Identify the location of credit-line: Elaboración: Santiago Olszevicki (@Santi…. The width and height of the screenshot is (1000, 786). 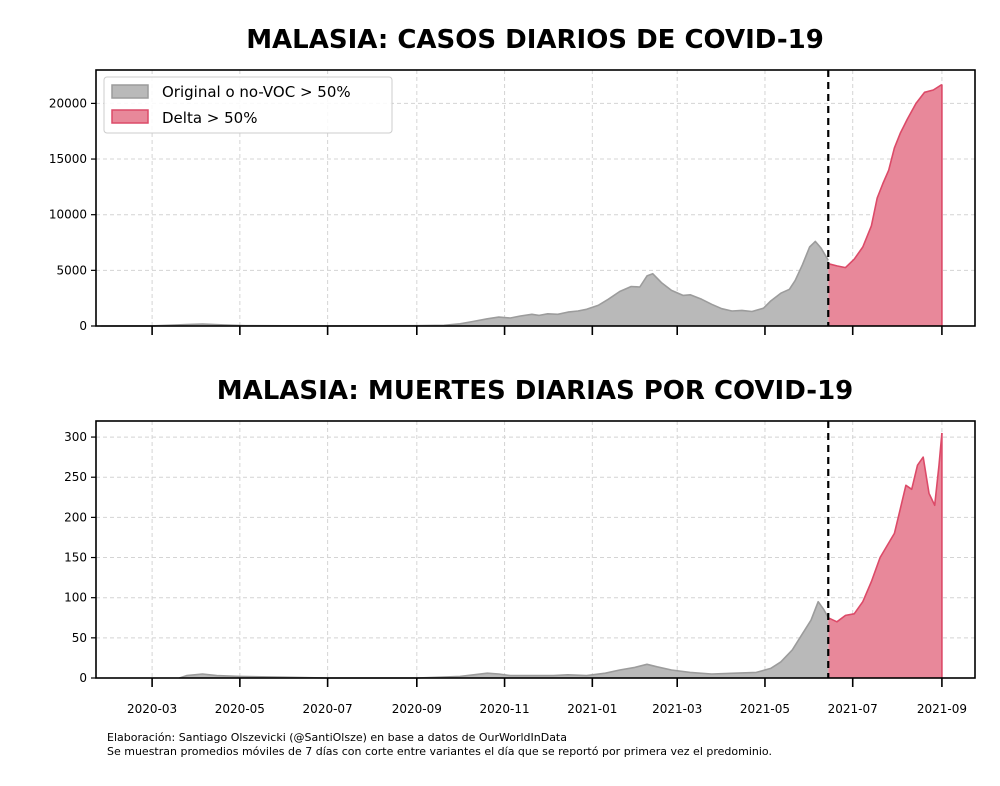
(337, 737).